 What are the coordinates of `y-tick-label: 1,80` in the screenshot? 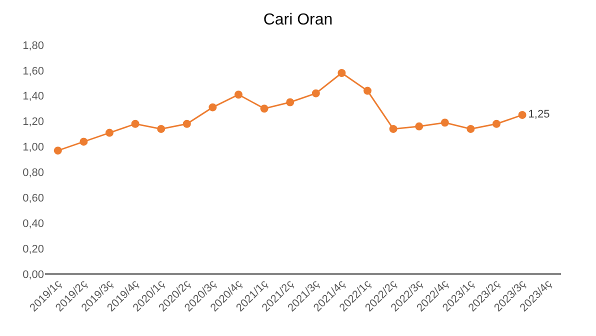 It's located at (33, 46).